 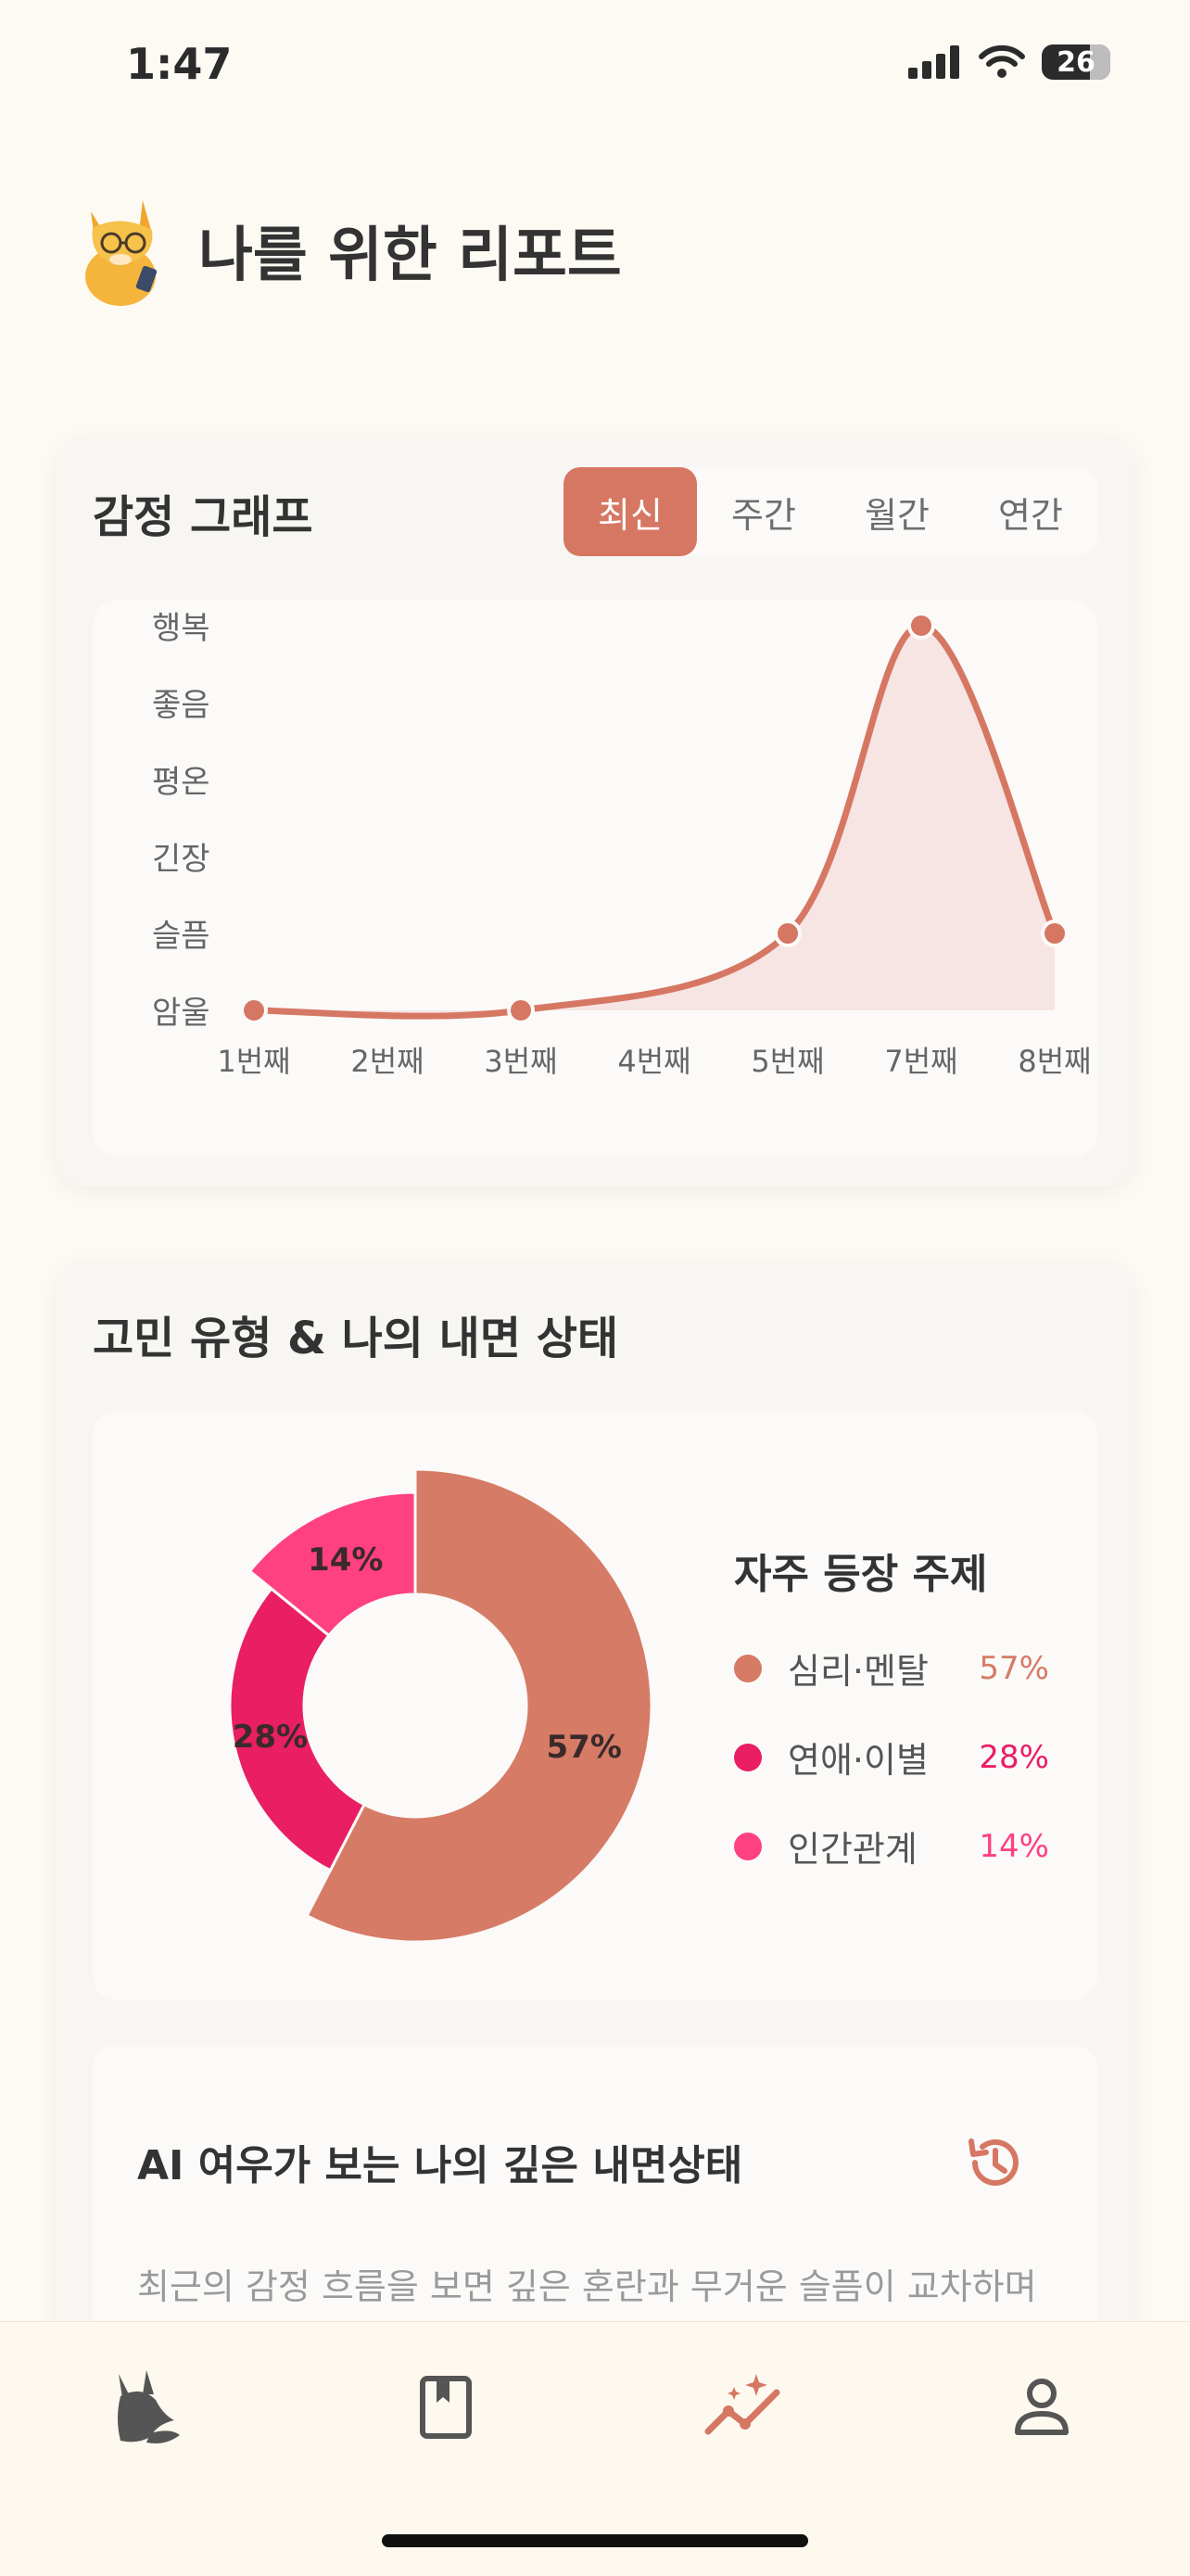 I want to click on profile-icon, so click(x=1042, y=2407).